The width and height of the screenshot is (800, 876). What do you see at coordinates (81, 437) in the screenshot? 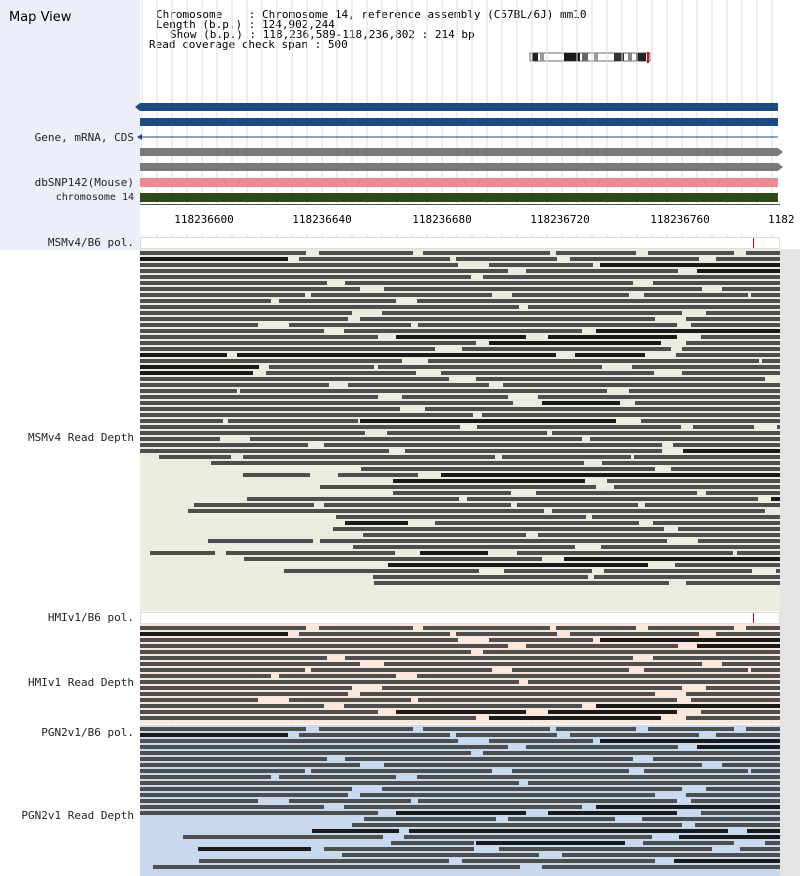
I see `msm-depth-label: MSMv4 Read Depth` at bounding box center [81, 437].